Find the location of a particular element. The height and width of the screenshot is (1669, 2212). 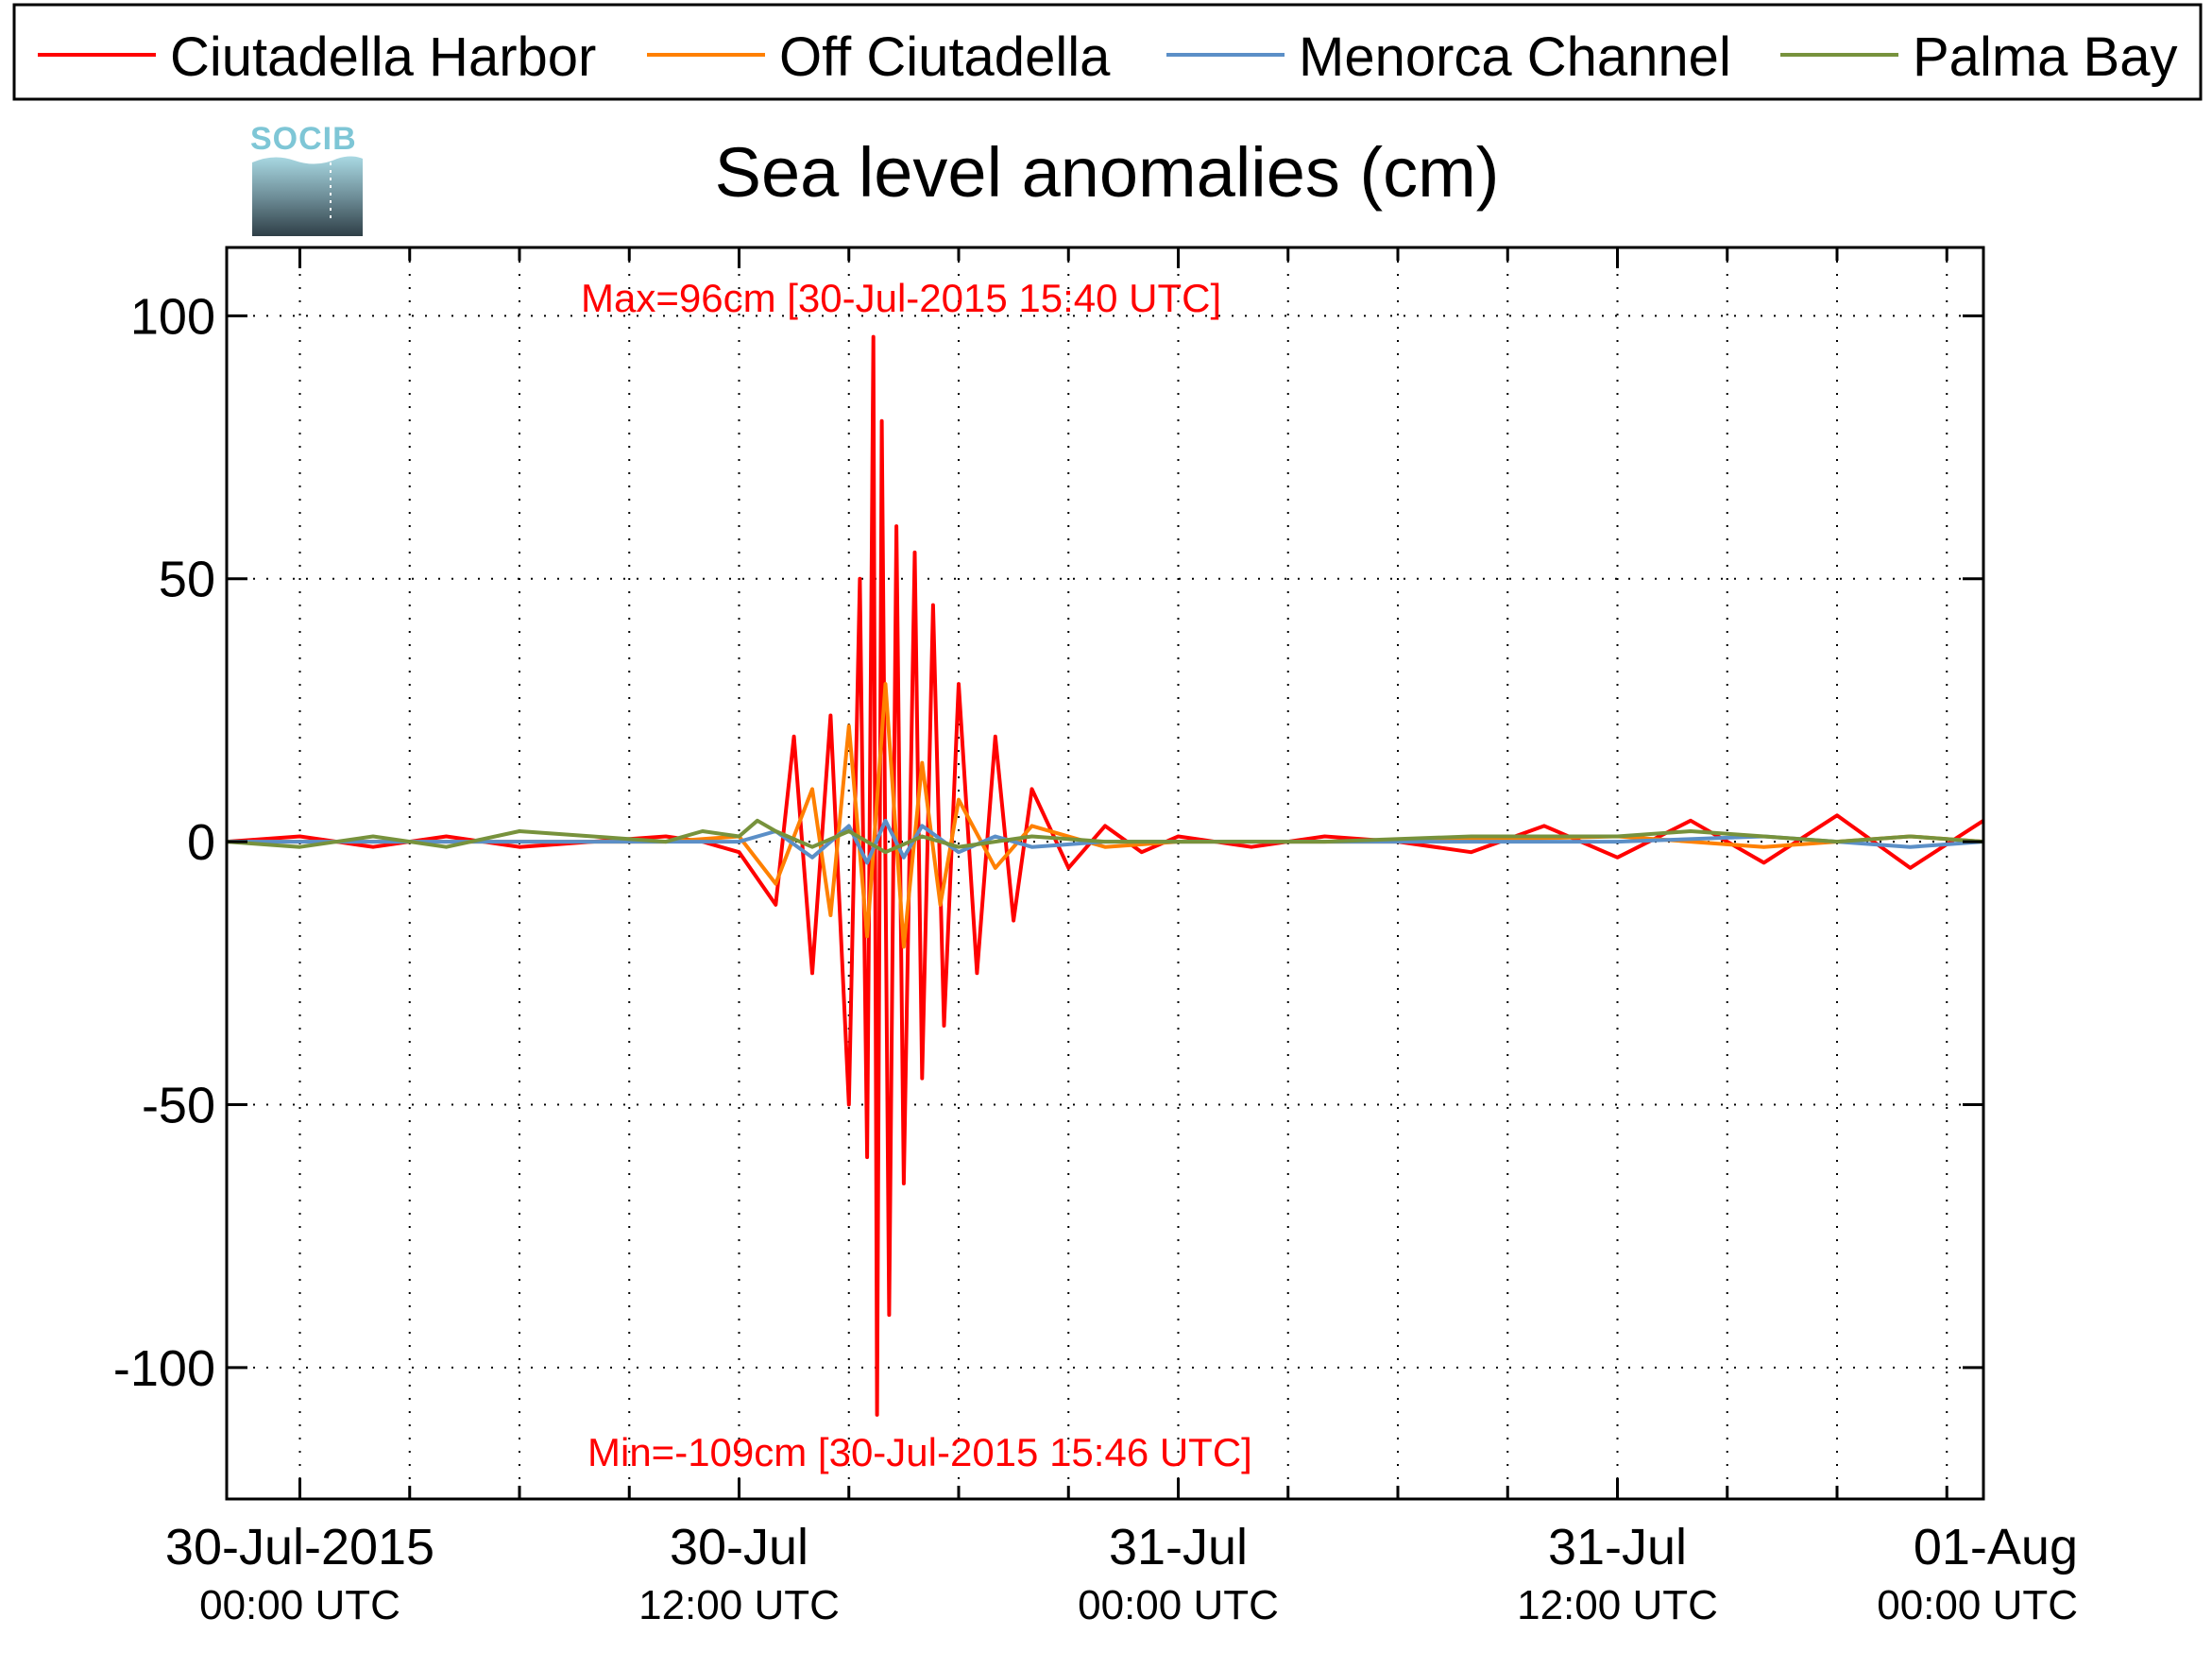

legend-frame is located at coordinates (1107, 52).